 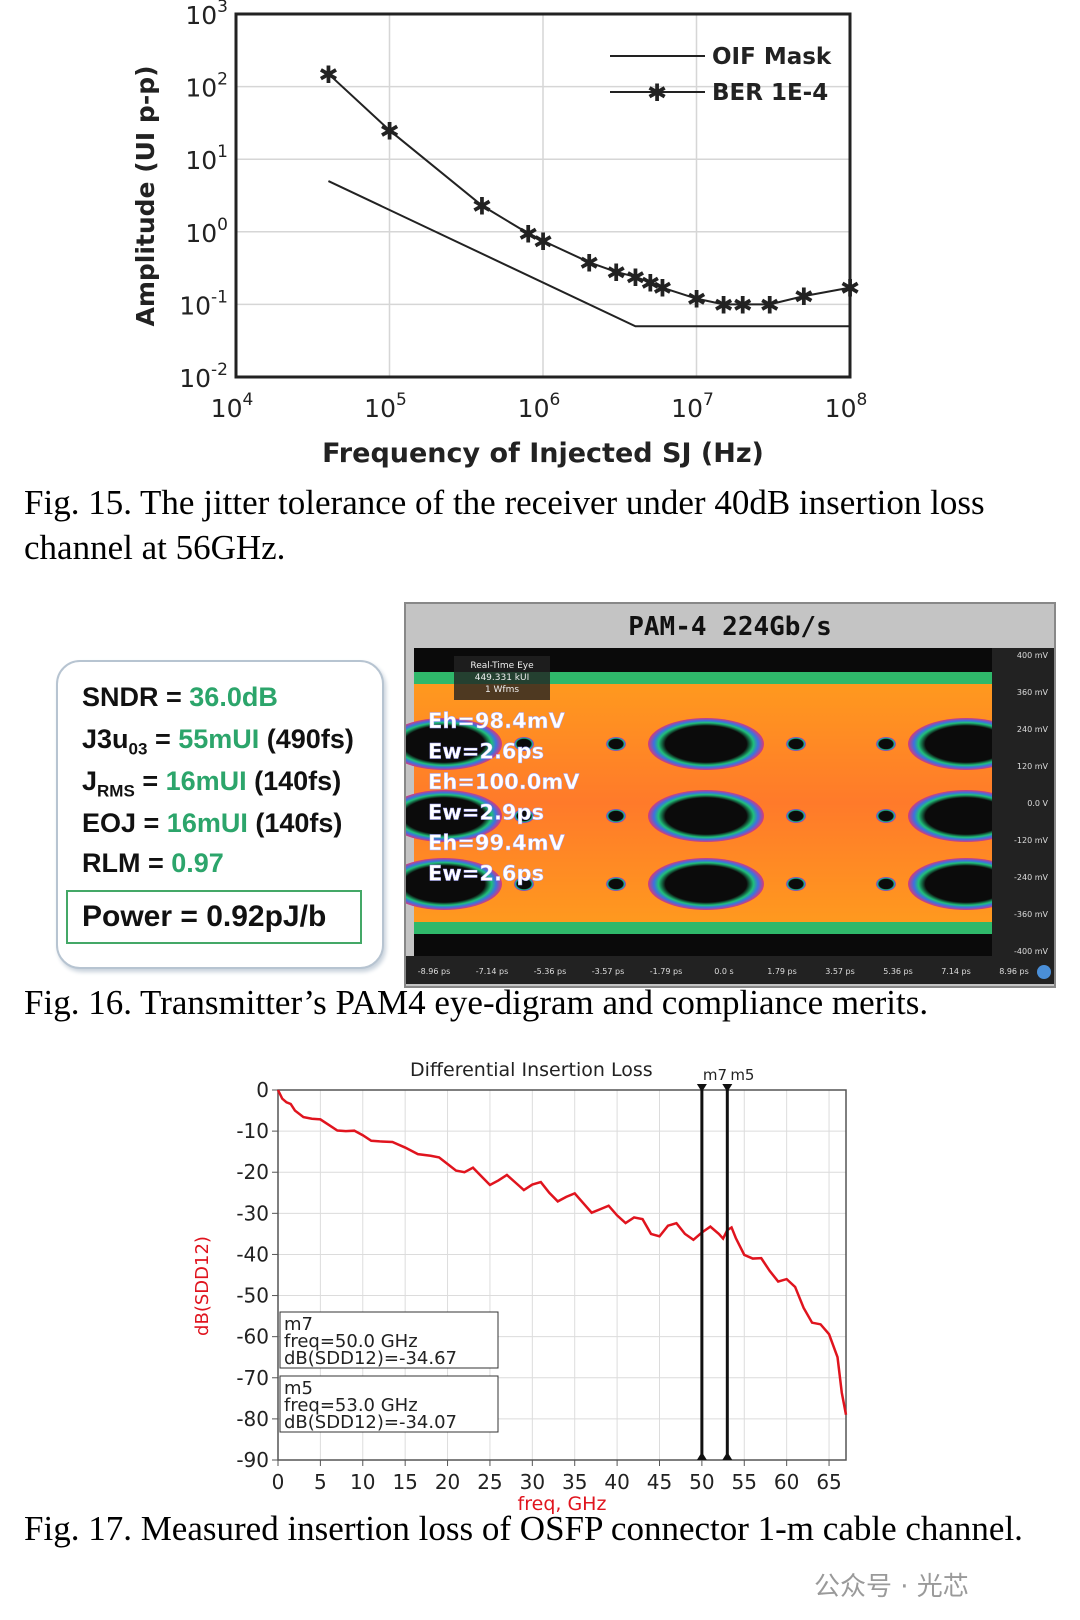 I want to click on eye-bottom-axis, so click(x=730, y=970).